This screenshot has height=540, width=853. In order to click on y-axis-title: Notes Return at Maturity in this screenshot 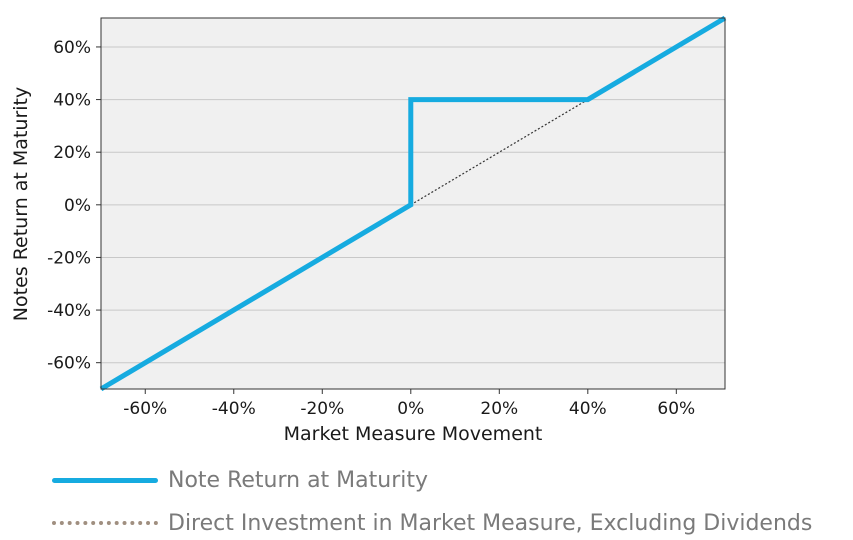, I will do `click(21, 204)`.